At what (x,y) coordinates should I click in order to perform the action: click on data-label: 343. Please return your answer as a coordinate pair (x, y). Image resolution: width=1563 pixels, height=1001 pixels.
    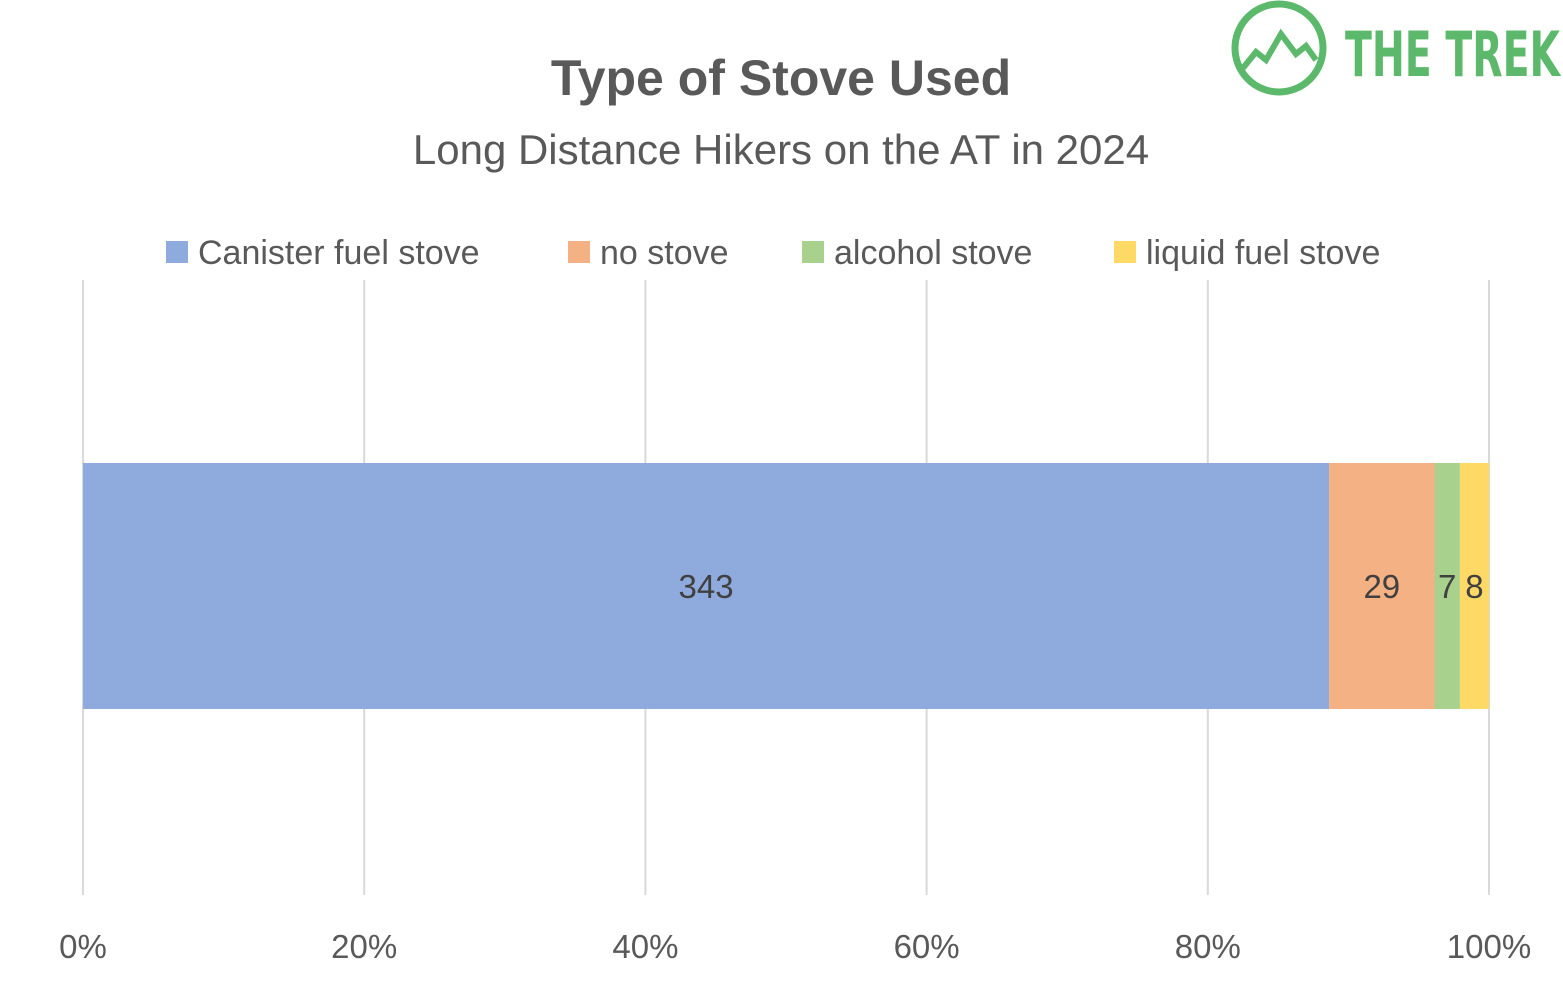
    Looking at the image, I should click on (706, 586).